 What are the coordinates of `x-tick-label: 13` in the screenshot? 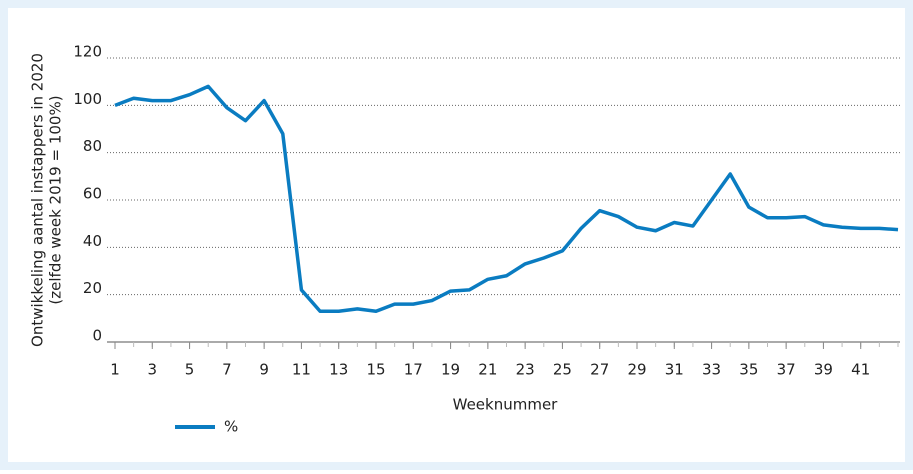 It's located at (338, 370).